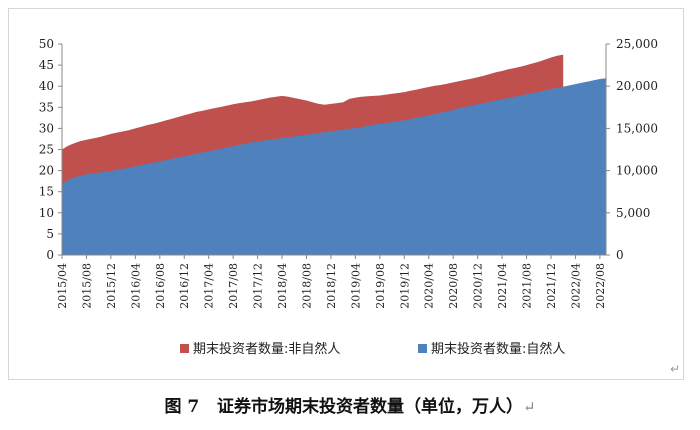 This screenshot has height=430, width=700. What do you see at coordinates (575, 286) in the screenshot?
I see `x-tick-label: 2022/04` at bounding box center [575, 286].